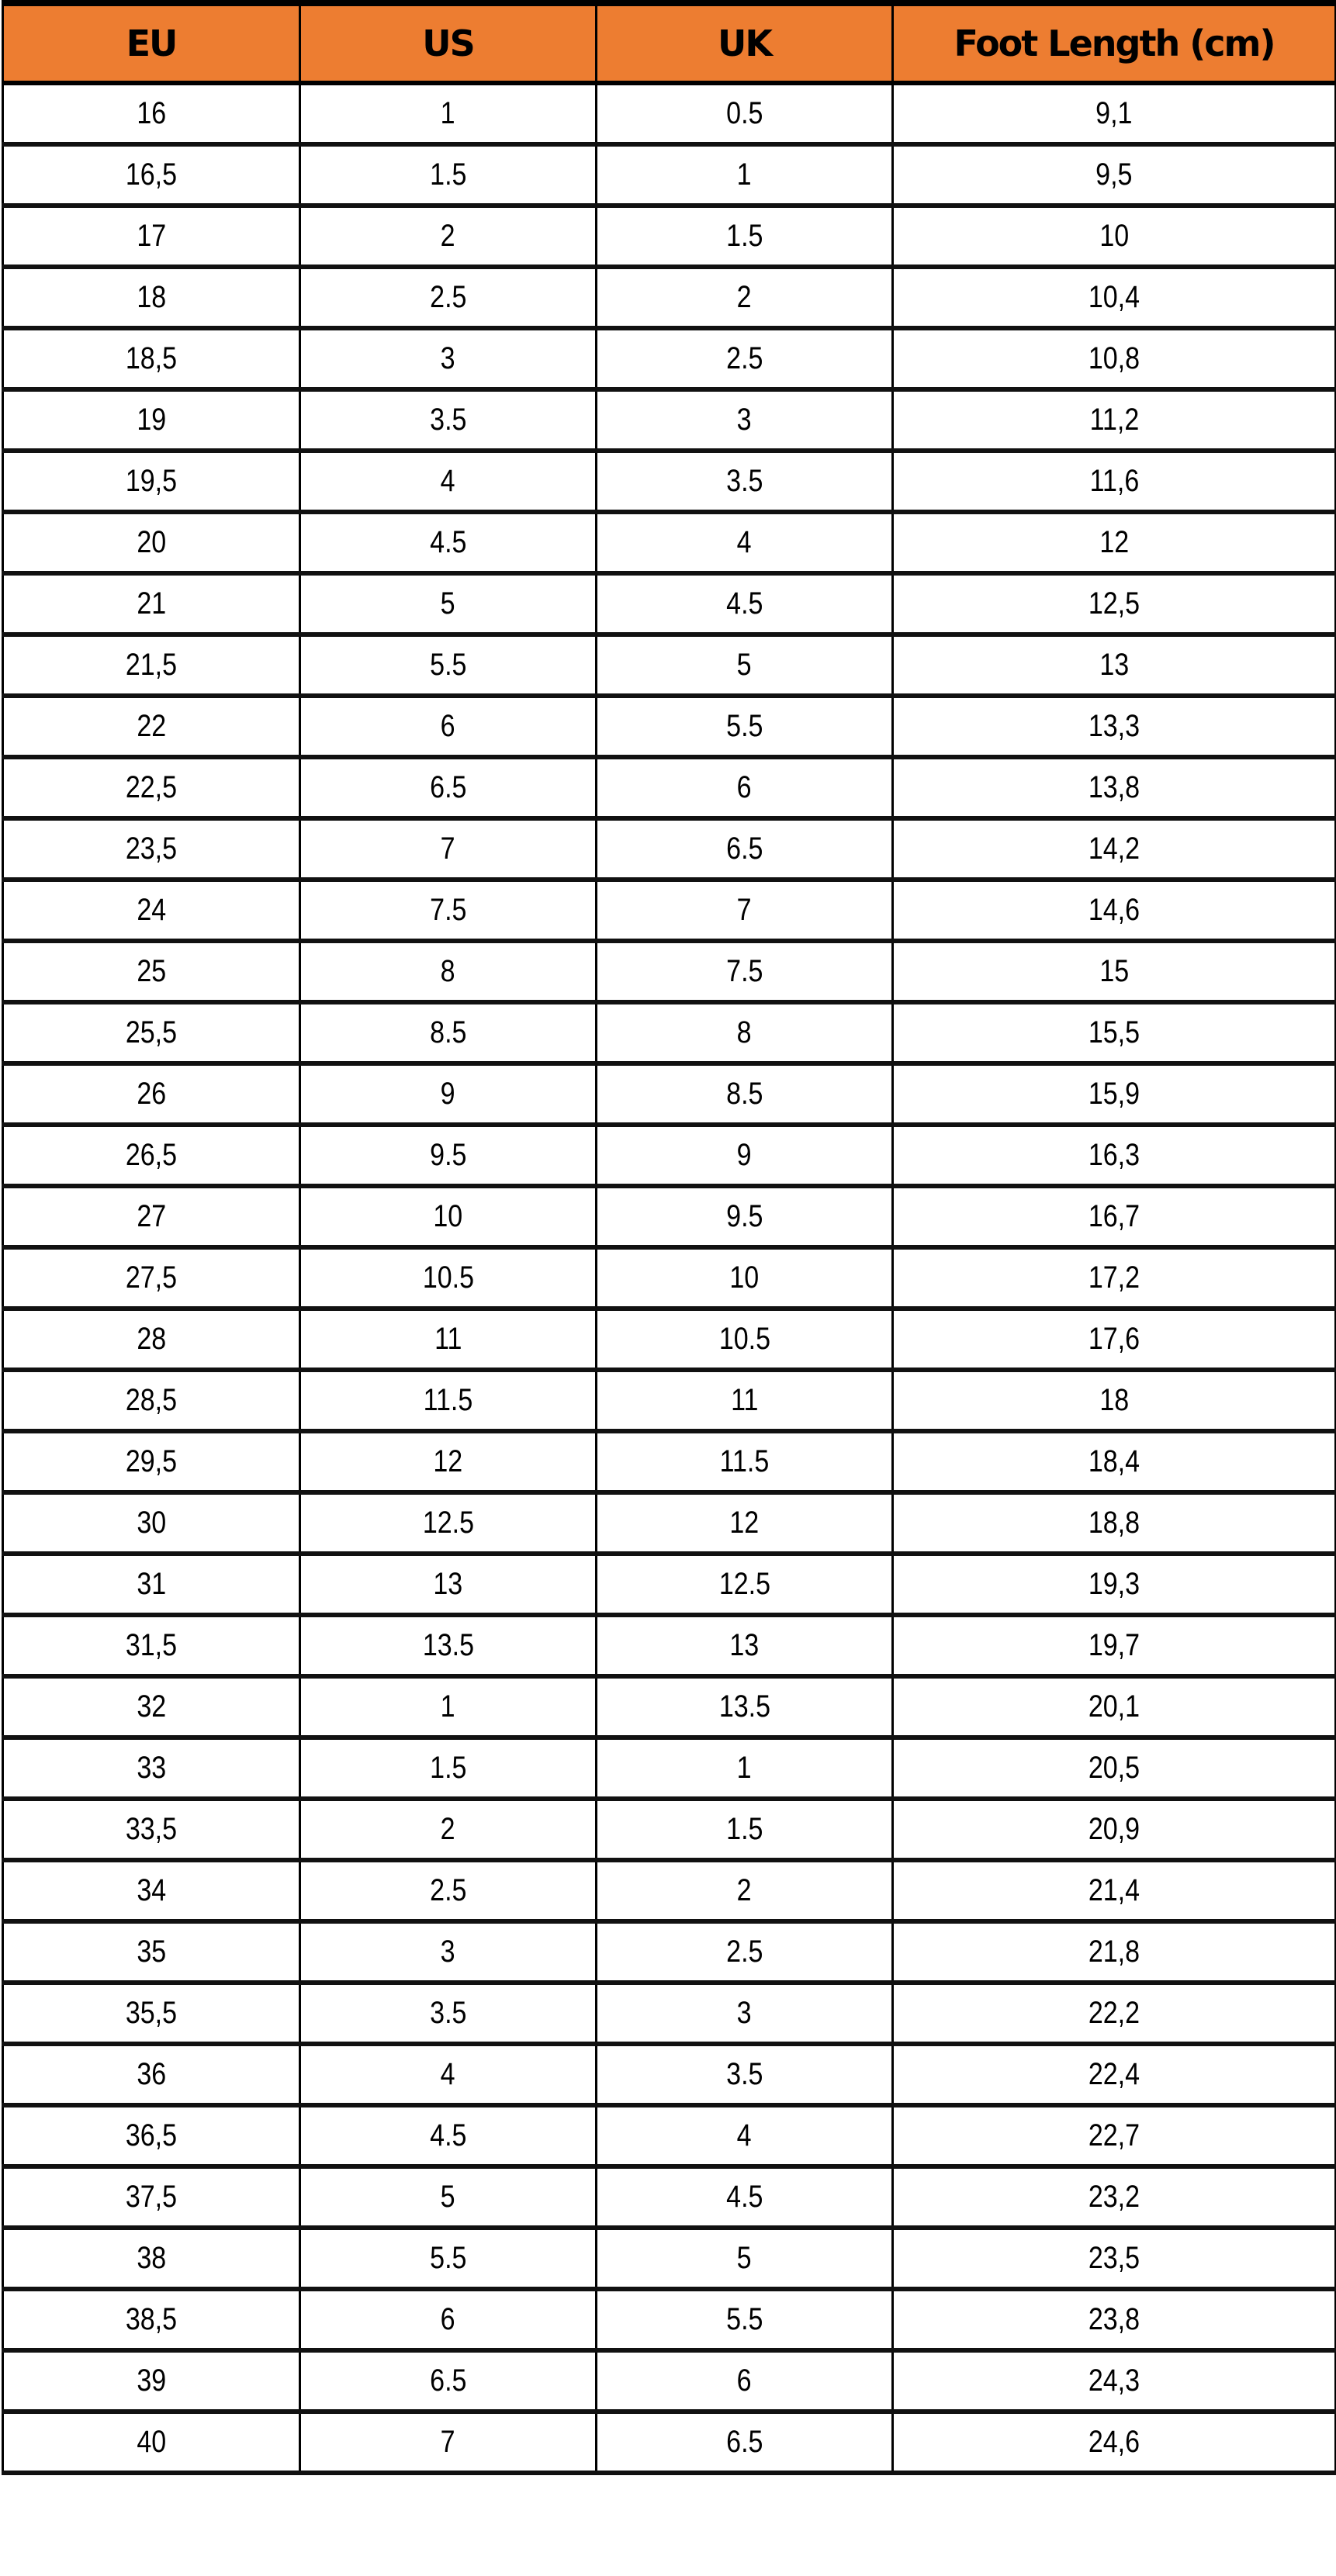 The image size is (1336, 2576). Describe the element at coordinates (1113, 850) in the screenshot. I see `cell-foot-length: 14,2` at that location.